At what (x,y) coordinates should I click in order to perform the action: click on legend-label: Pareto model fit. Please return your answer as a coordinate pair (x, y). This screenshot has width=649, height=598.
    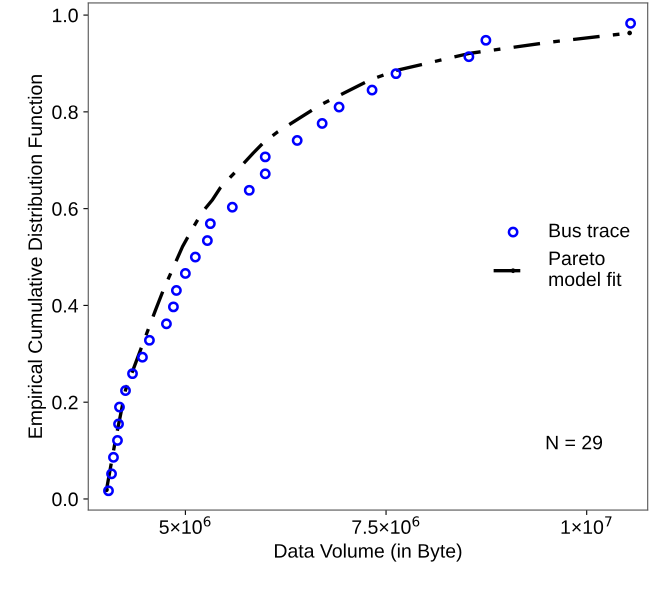
    Looking at the image, I should click on (585, 269).